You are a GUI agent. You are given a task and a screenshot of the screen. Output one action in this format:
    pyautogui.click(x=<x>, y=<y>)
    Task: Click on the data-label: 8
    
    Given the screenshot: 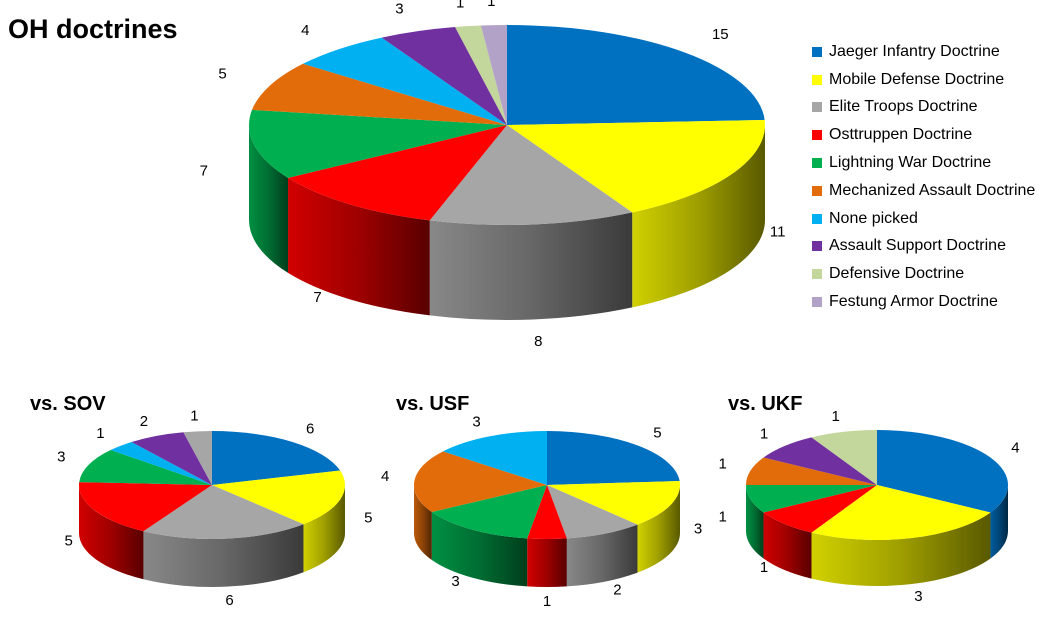 What is the action you would take?
    pyautogui.click(x=538, y=341)
    